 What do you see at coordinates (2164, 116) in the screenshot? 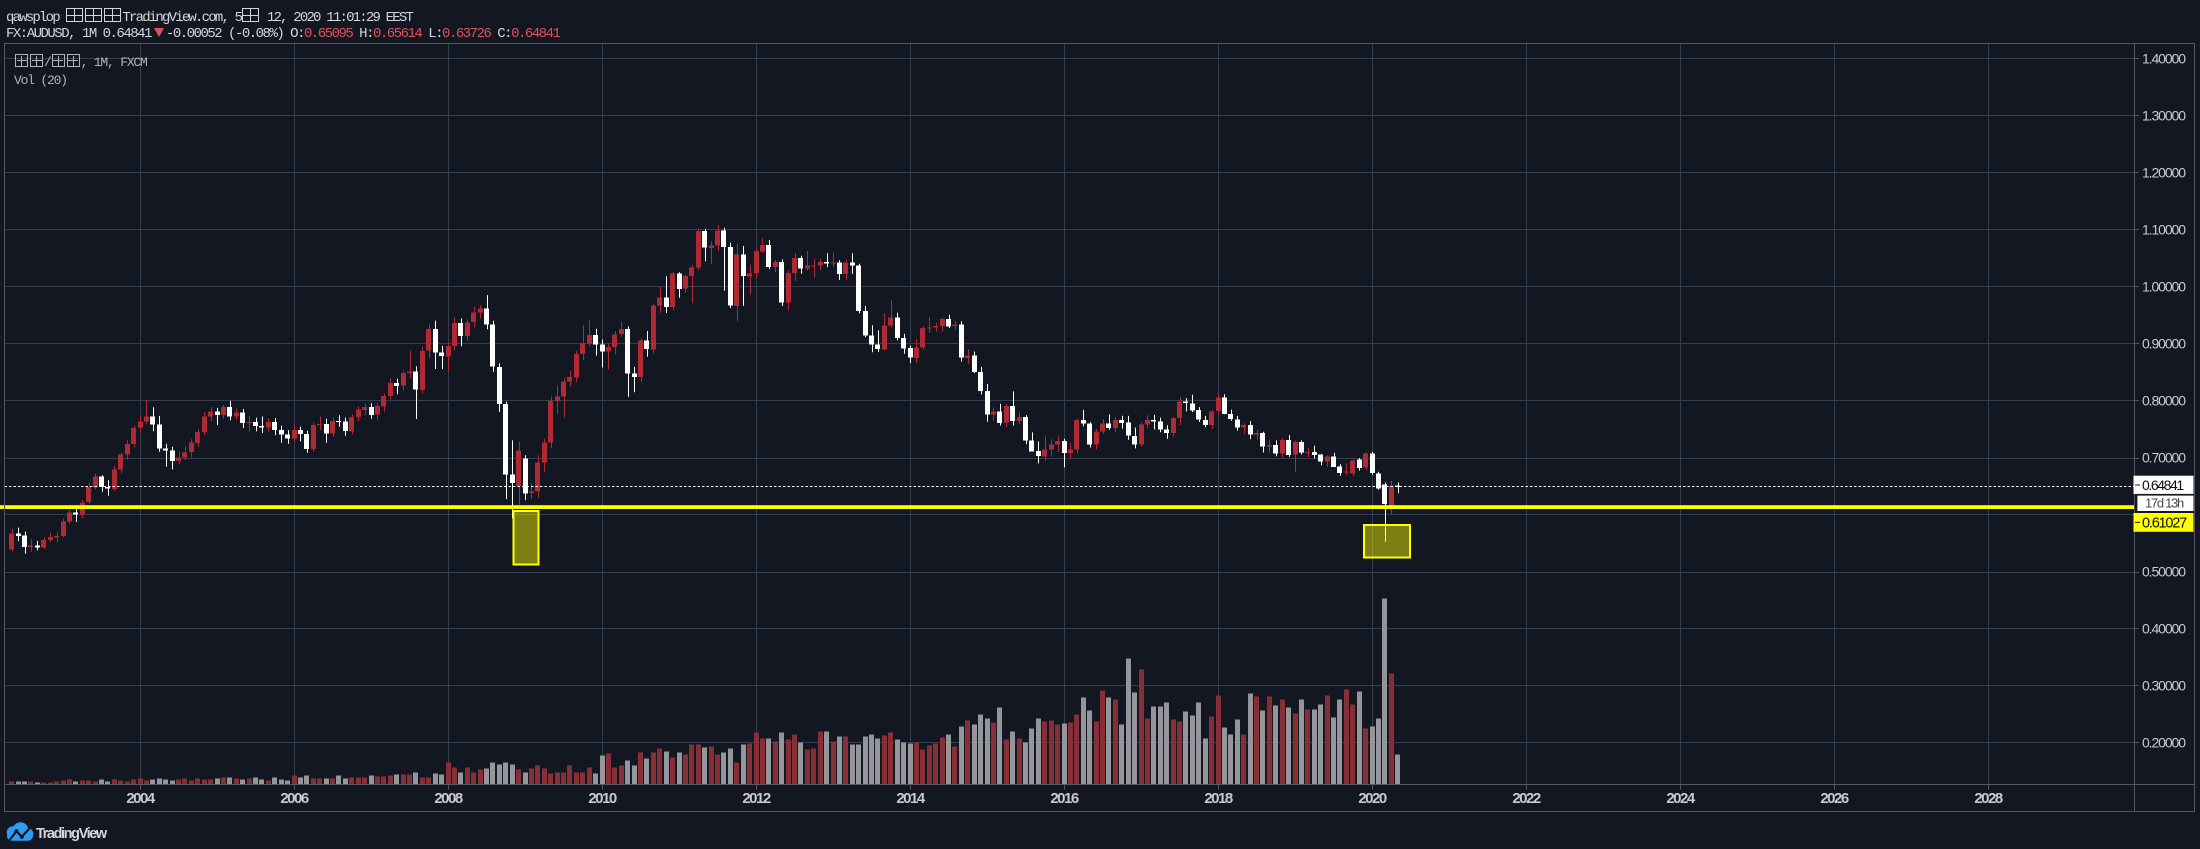
I see `svg-text: 1.30000` at bounding box center [2164, 116].